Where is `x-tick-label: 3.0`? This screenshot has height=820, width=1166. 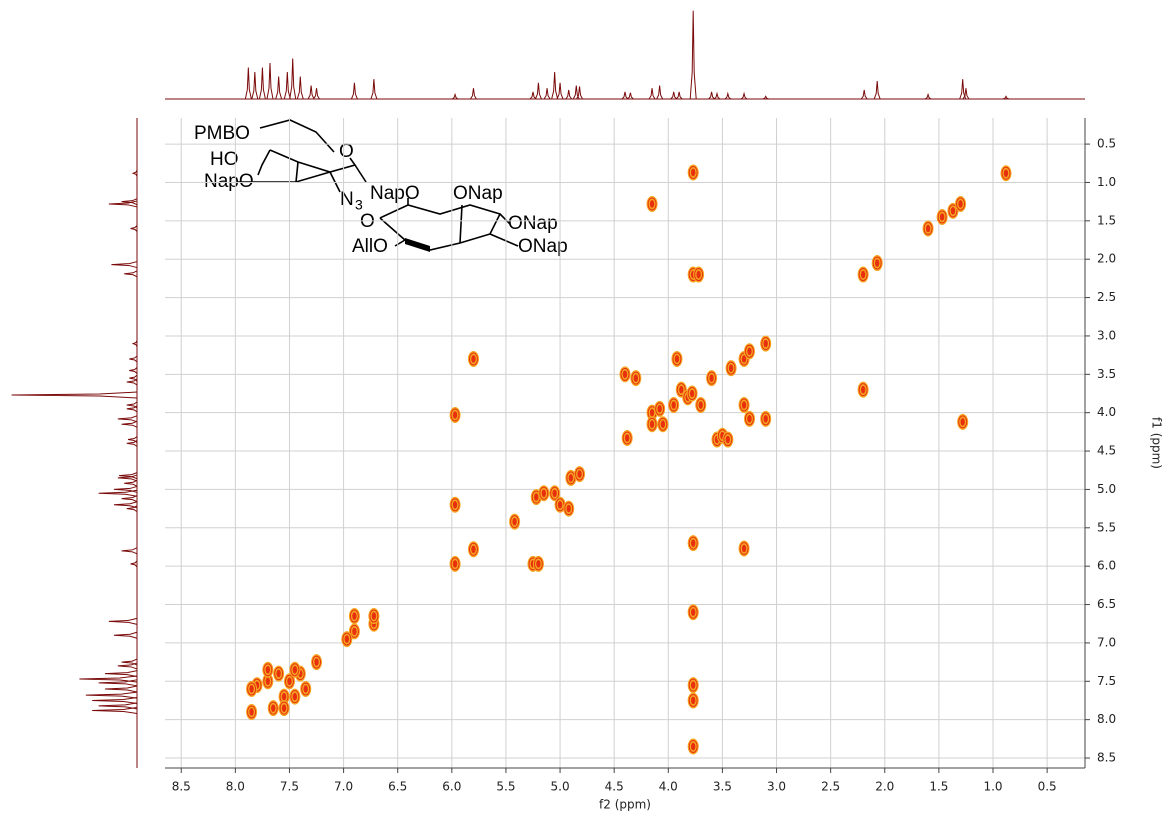 x-tick-label: 3.0 is located at coordinates (776, 787).